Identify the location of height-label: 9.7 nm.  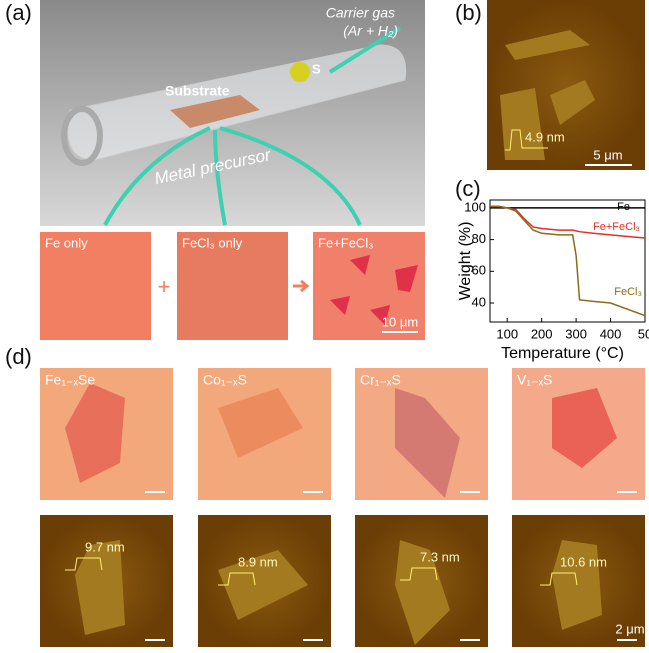
(105, 546).